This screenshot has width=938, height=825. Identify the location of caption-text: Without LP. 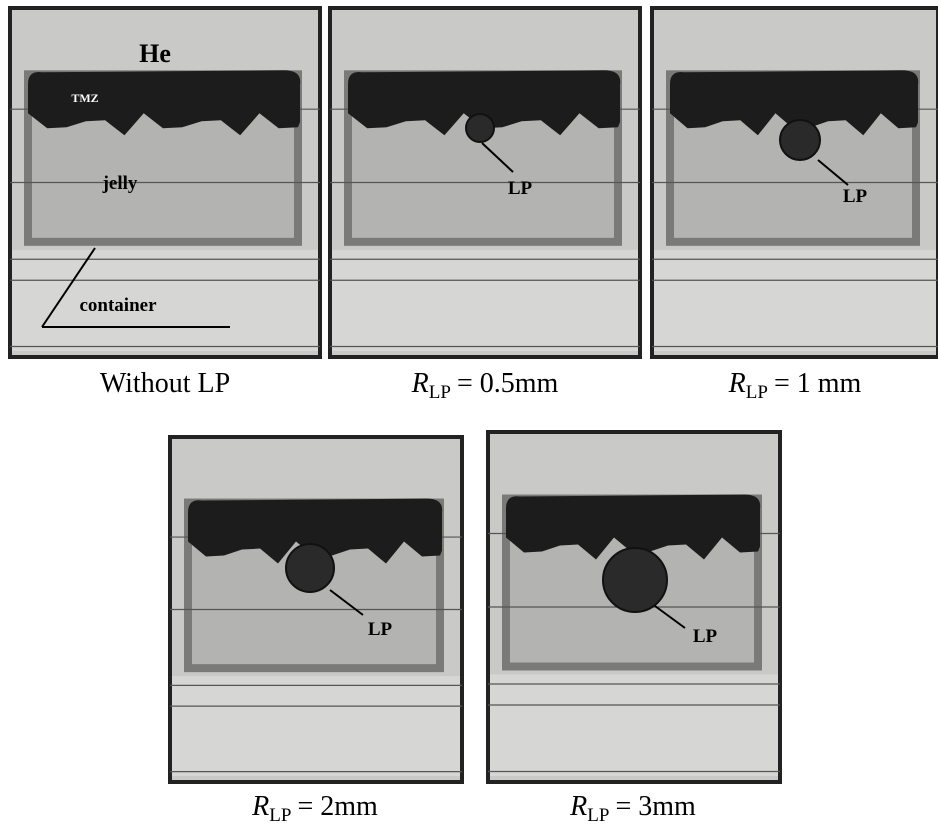
(165, 383).